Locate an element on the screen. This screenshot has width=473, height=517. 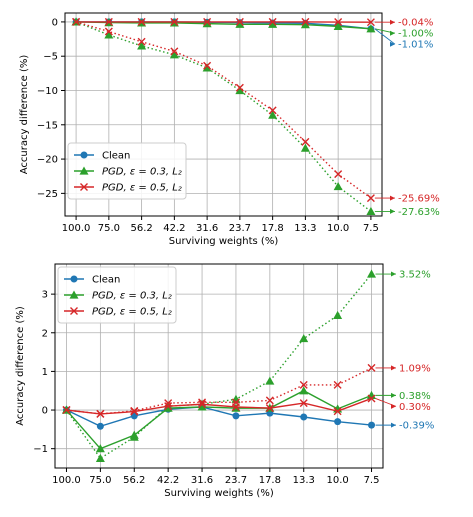
x-tick-label: 100.0 is located at coordinates (66, 480).